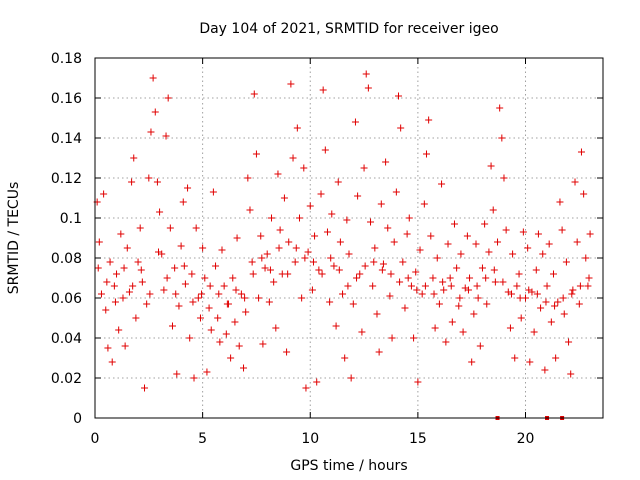 Image resolution: width=640 pixels, height=480 pixels. I want to click on y-axis-label: SRMTID / TECUs, so click(14, 238).